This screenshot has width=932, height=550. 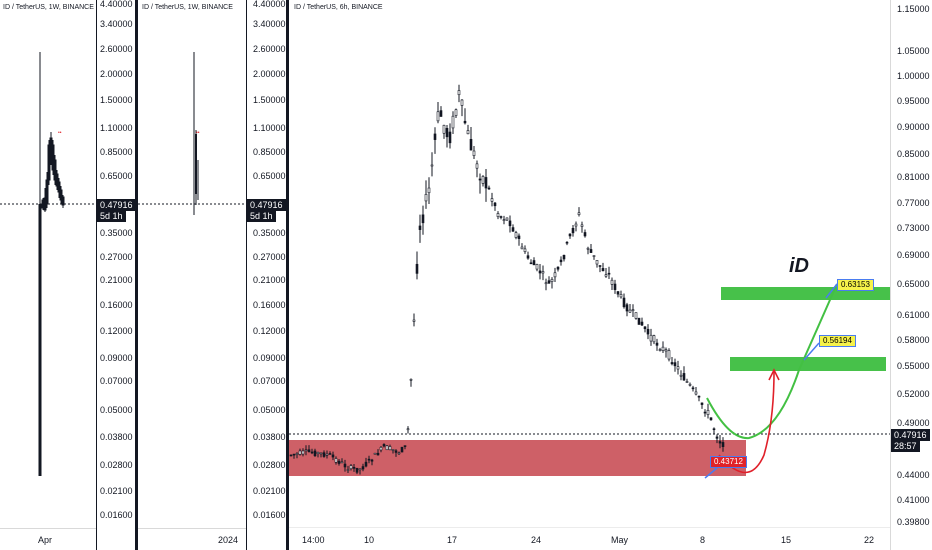 I want to click on pane2-xlabel: 2024, so click(x=228, y=540).